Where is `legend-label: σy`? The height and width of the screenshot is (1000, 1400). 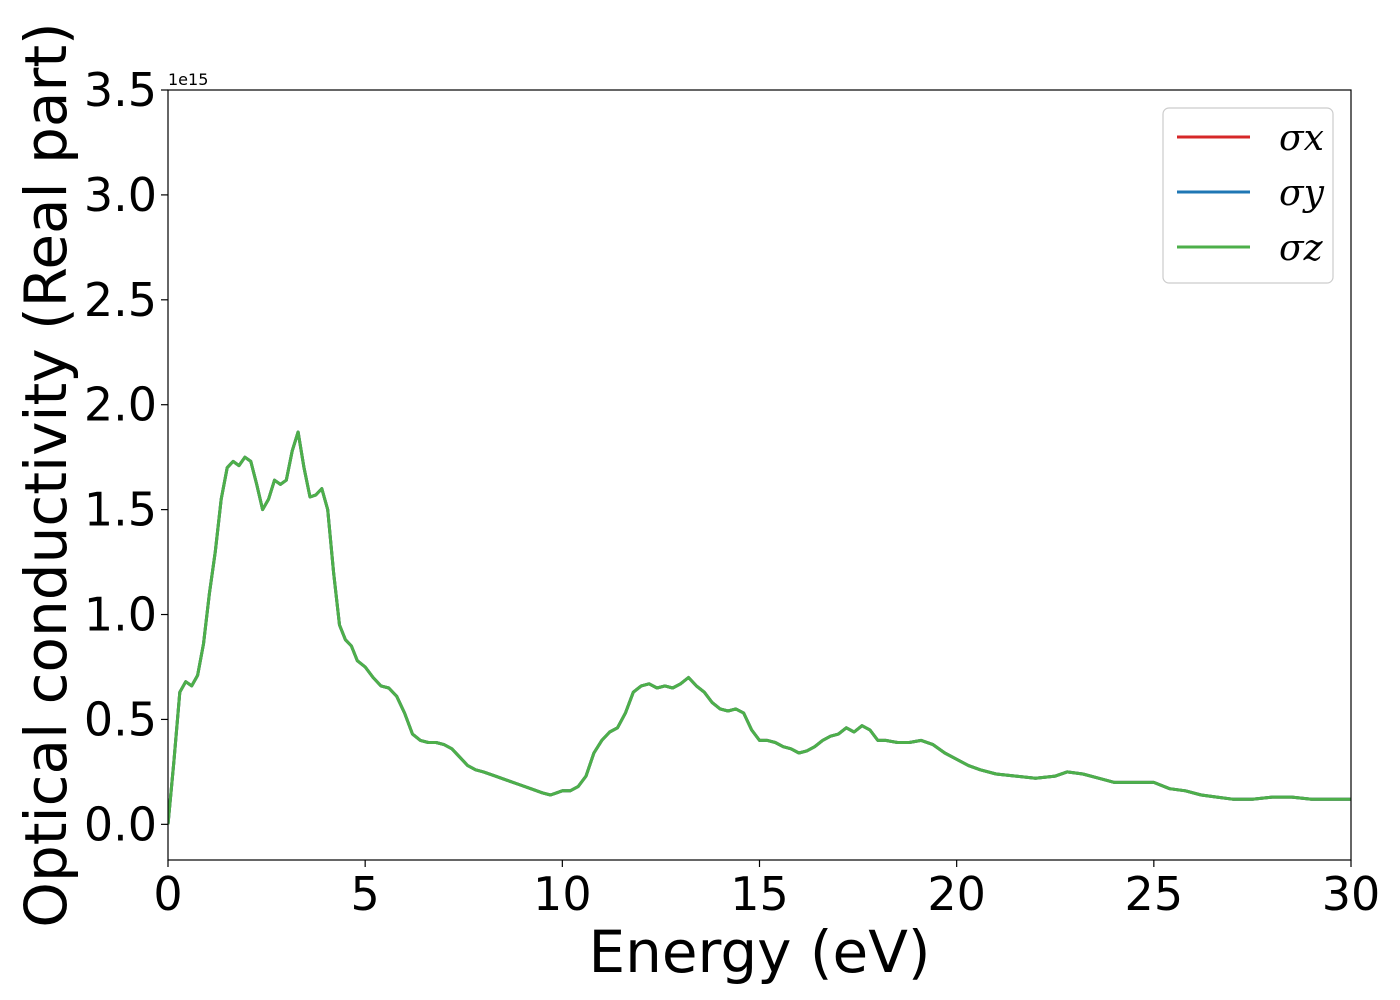 legend-label: σy is located at coordinates (1302, 193).